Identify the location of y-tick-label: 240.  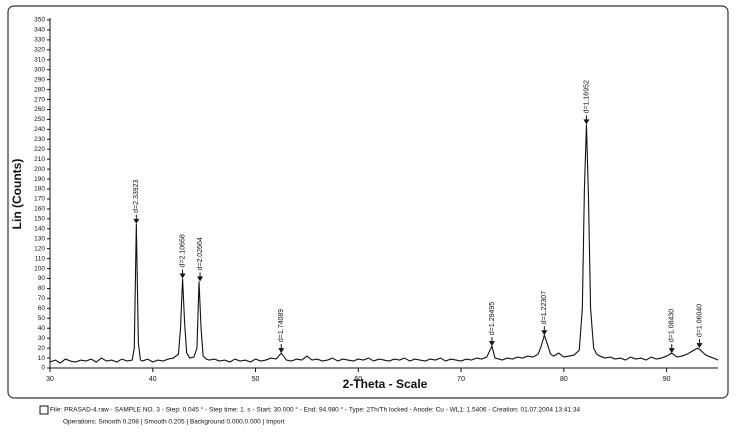
(39, 129).